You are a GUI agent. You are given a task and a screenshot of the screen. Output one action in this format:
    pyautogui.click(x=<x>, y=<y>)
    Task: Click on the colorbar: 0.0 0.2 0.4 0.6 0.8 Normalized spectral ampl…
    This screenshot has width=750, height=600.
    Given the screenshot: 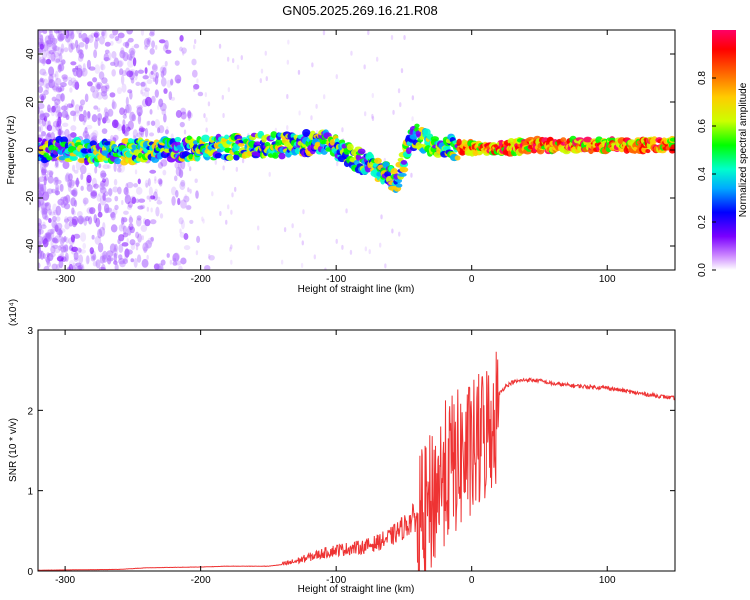 What is the action you would take?
    pyautogui.click(x=723, y=153)
    